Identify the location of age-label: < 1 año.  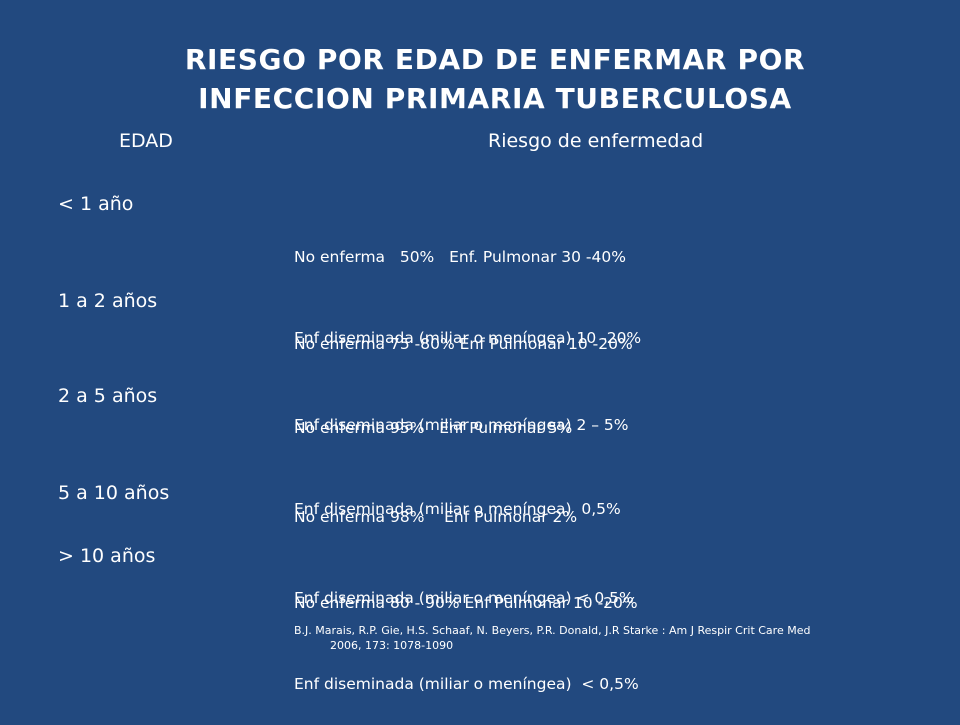
(96, 204).